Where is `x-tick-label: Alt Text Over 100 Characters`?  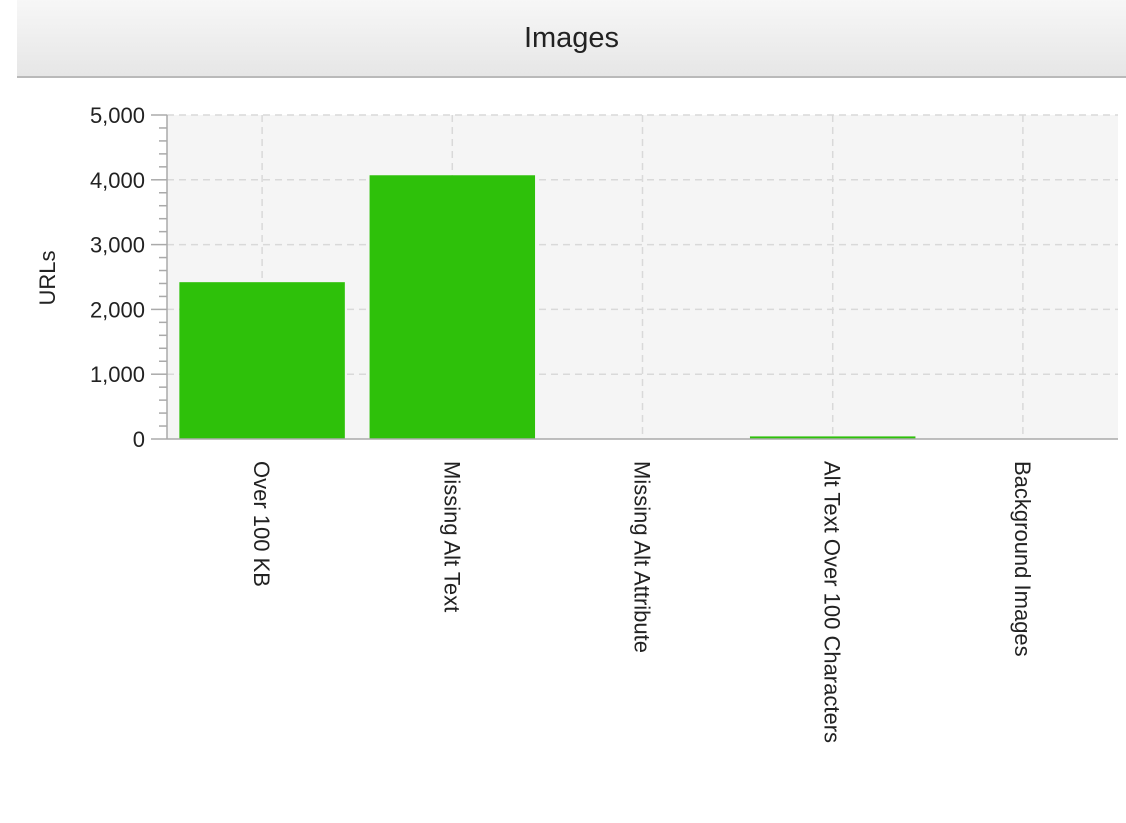
x-tick-label: Alt Text Over 100 Characters is located at coordinates (832, 602).